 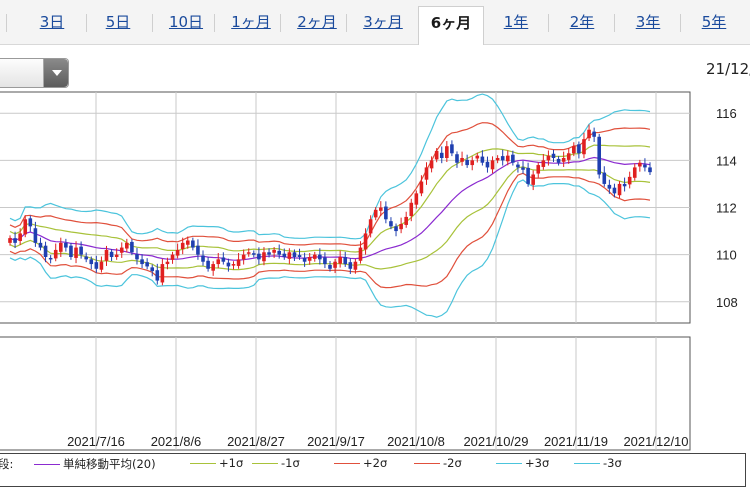 I want to click on y-tick-label: 110, so click(x=726, y=255).